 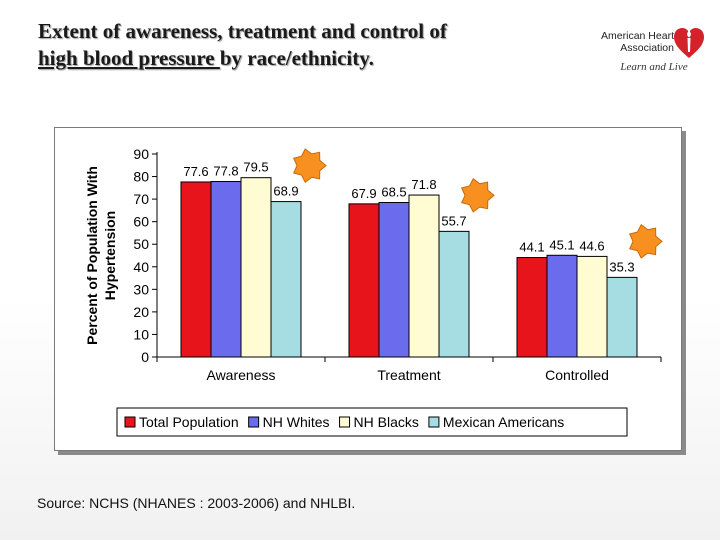 I want to click on x-tick-label: Awareness, so click(x=240, y=375).